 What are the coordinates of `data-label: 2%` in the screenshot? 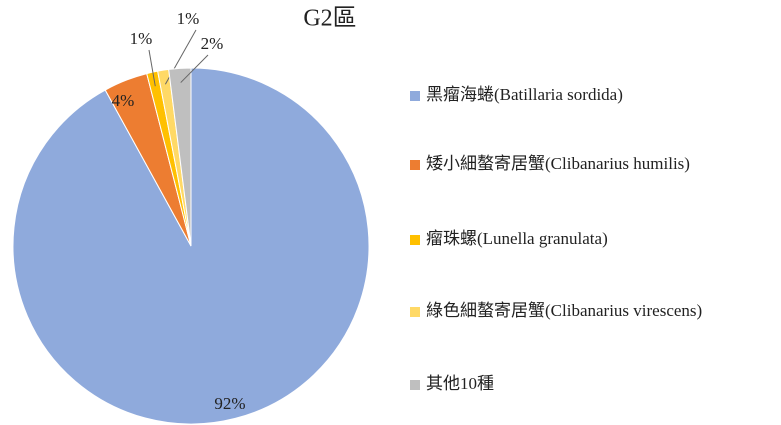 It's located at (212, 43).